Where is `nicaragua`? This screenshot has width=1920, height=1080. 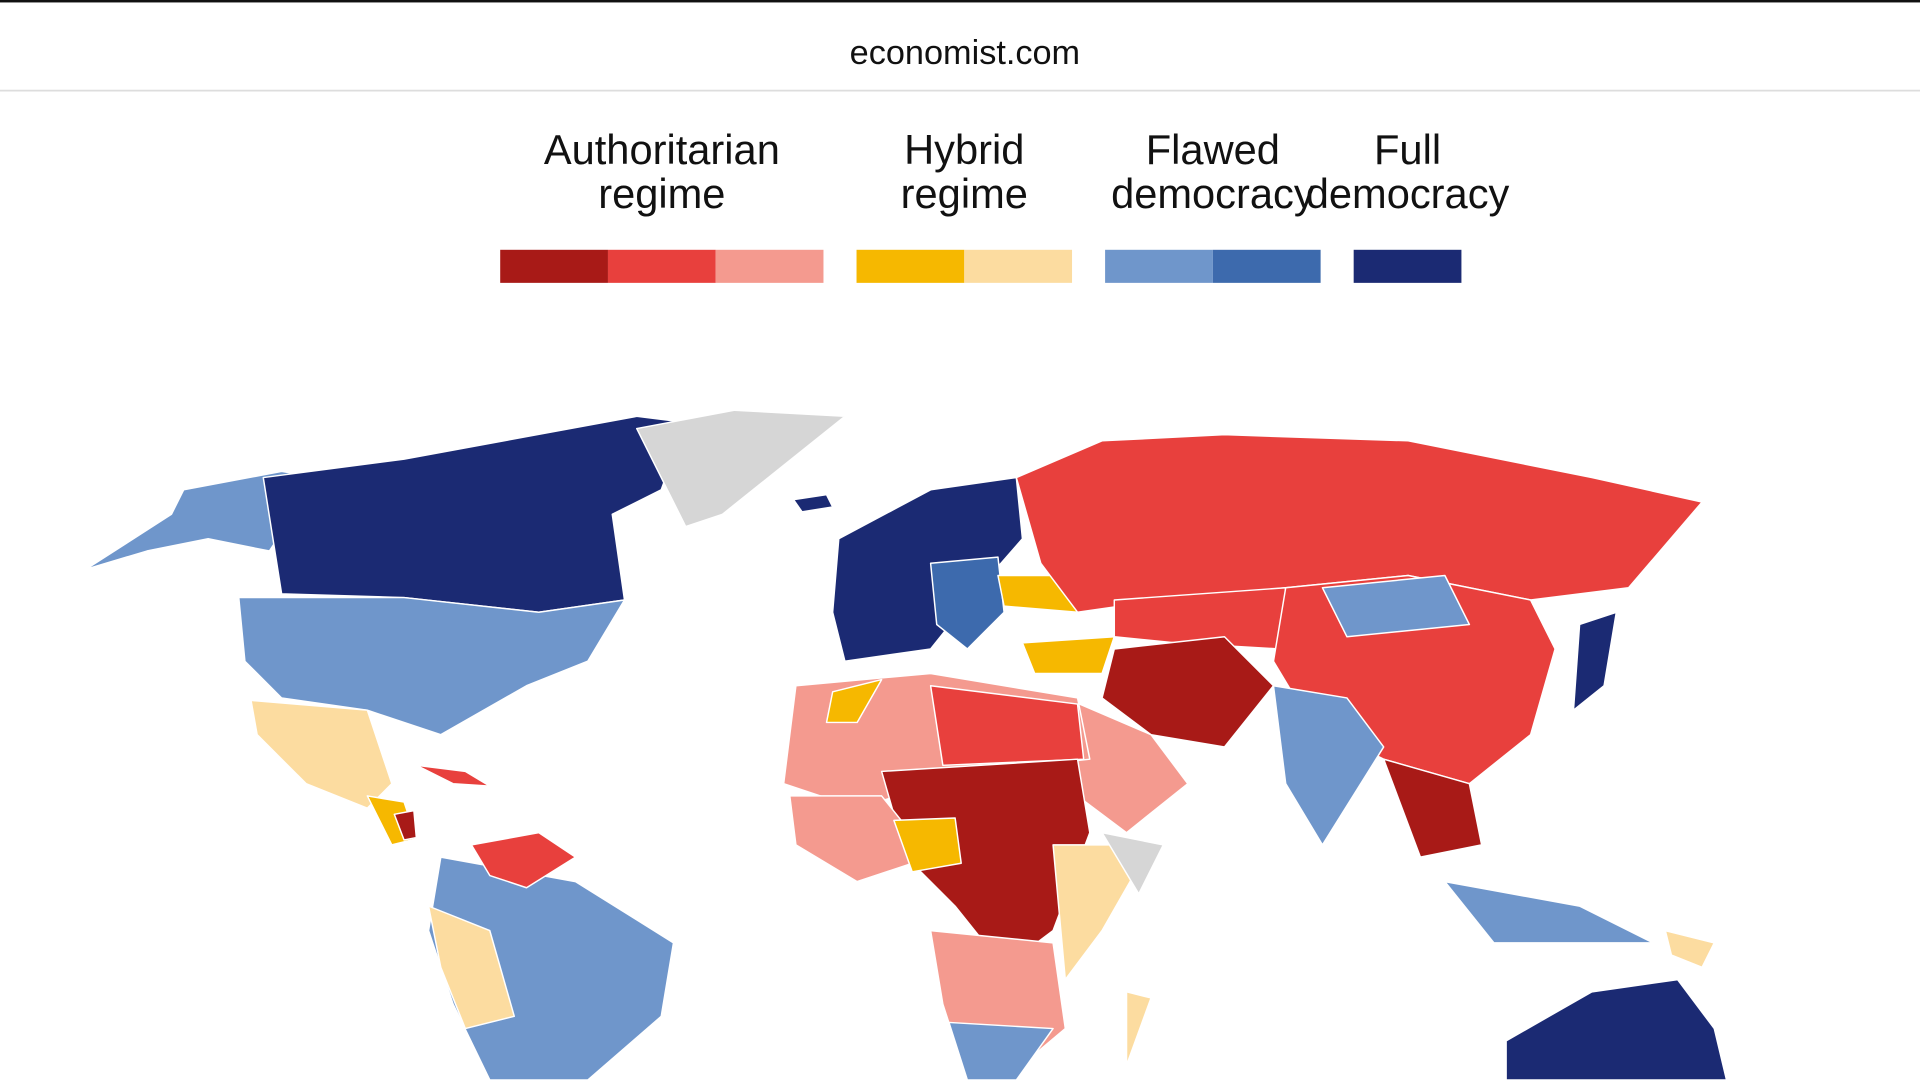 nicaragua is located at coordinates (405, 825).